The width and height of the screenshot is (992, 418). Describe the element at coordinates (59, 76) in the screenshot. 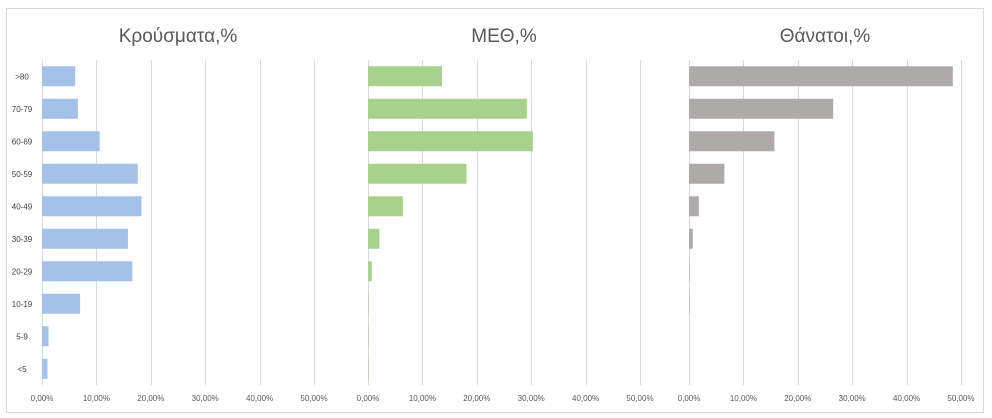

I see `bar-1->80` at that location.